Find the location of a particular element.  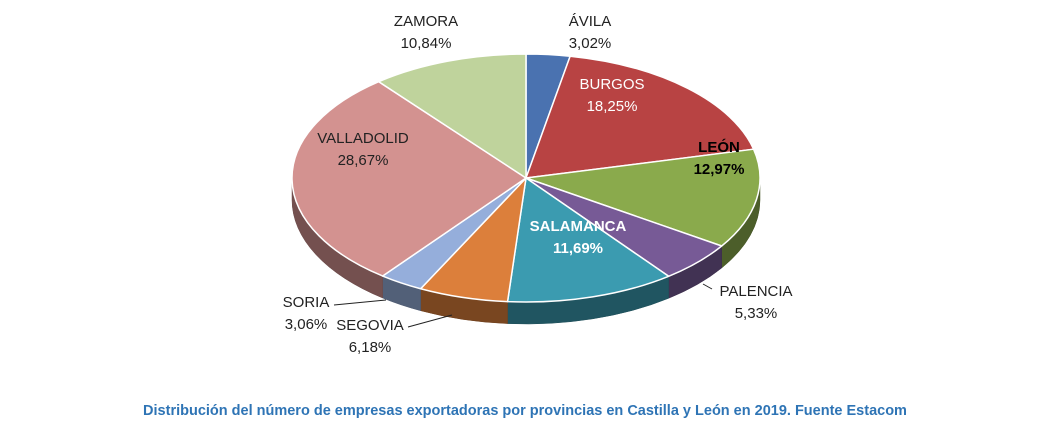

leader-line-soria is located at coordinates (360, 302).